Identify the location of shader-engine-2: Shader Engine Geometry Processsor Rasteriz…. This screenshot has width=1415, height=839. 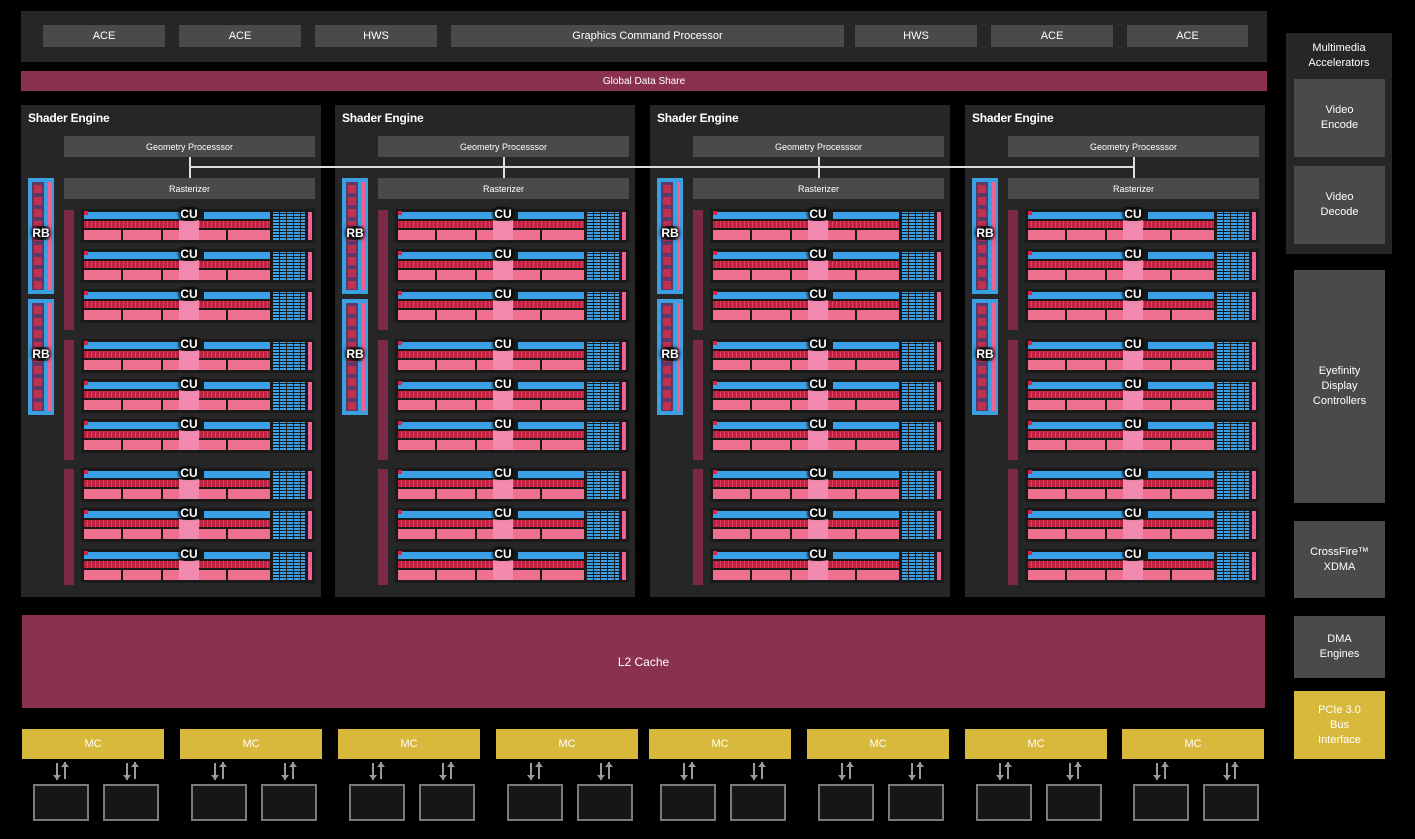
(485, 351).